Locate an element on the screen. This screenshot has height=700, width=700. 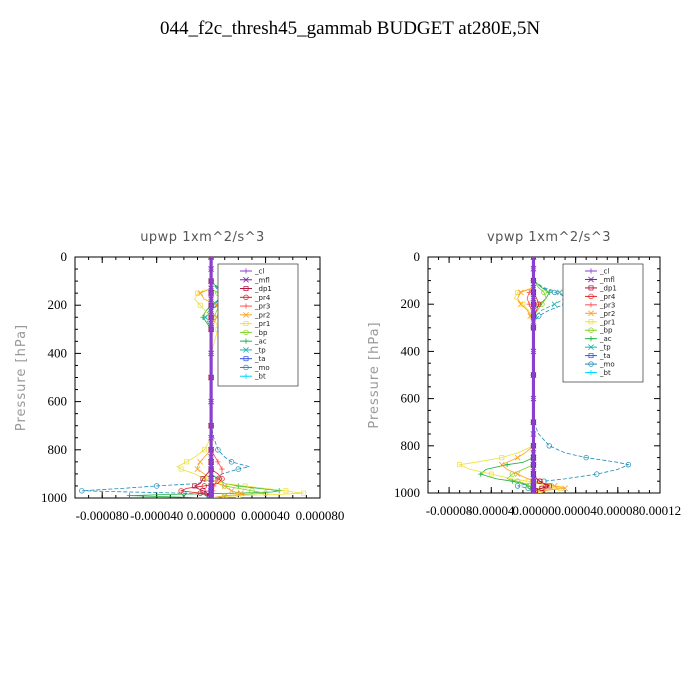
panel-title: upwp 1xm^2/s^3 is located at coordinates (202, 237).